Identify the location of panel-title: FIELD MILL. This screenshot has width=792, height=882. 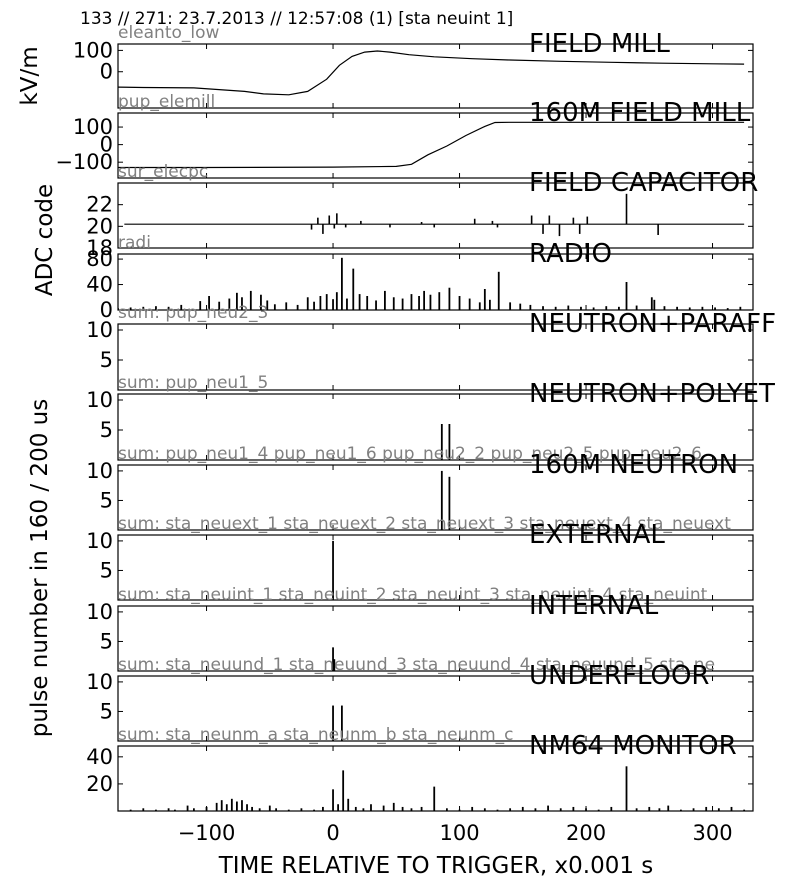
(599, 44).